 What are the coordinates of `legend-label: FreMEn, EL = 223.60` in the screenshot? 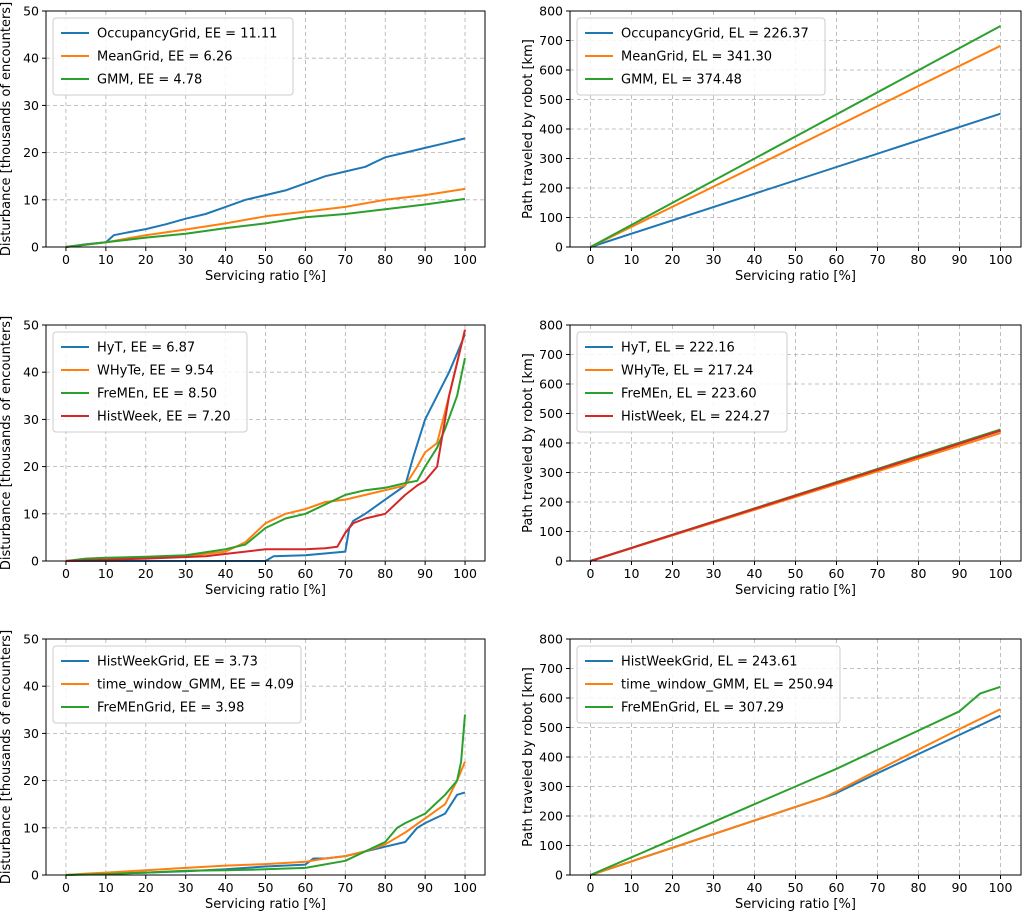 It's located at (689, 394).